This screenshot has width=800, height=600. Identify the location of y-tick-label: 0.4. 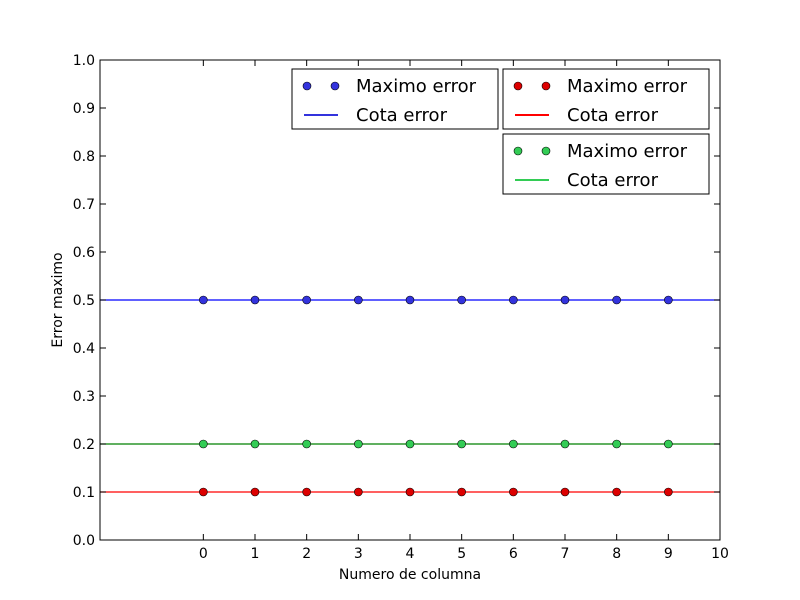
(84, 349).